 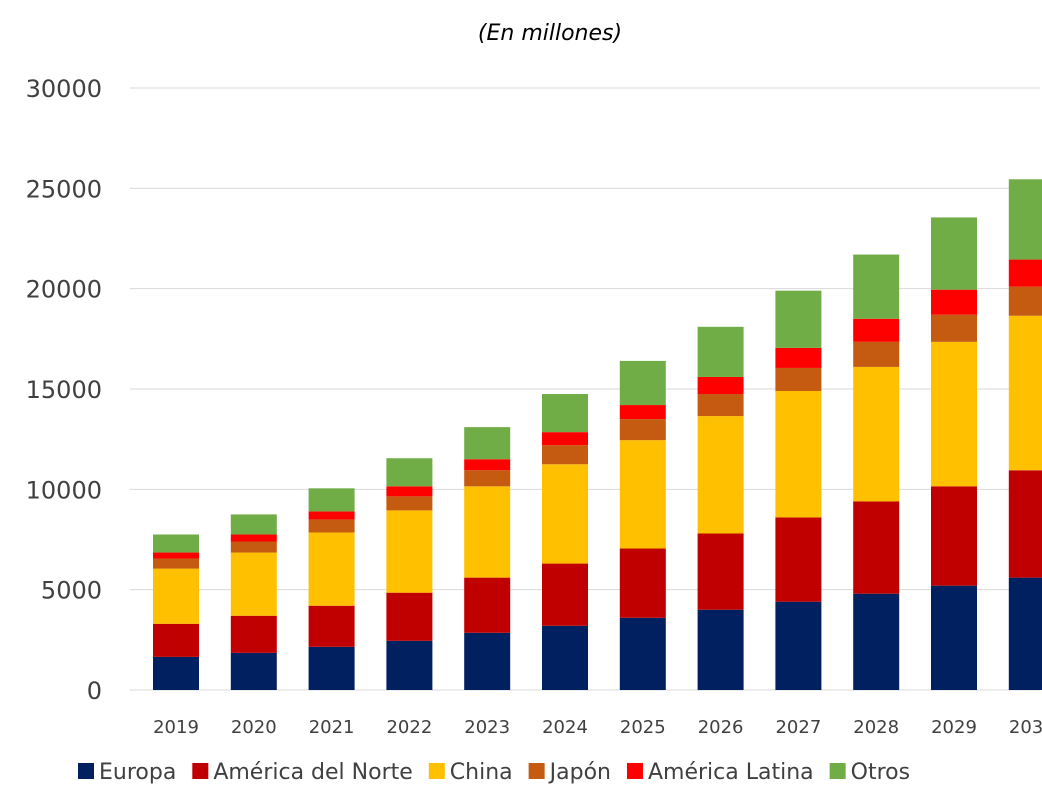 I want to click on bar-segment-japón-2022, so click(x=409, y=503).